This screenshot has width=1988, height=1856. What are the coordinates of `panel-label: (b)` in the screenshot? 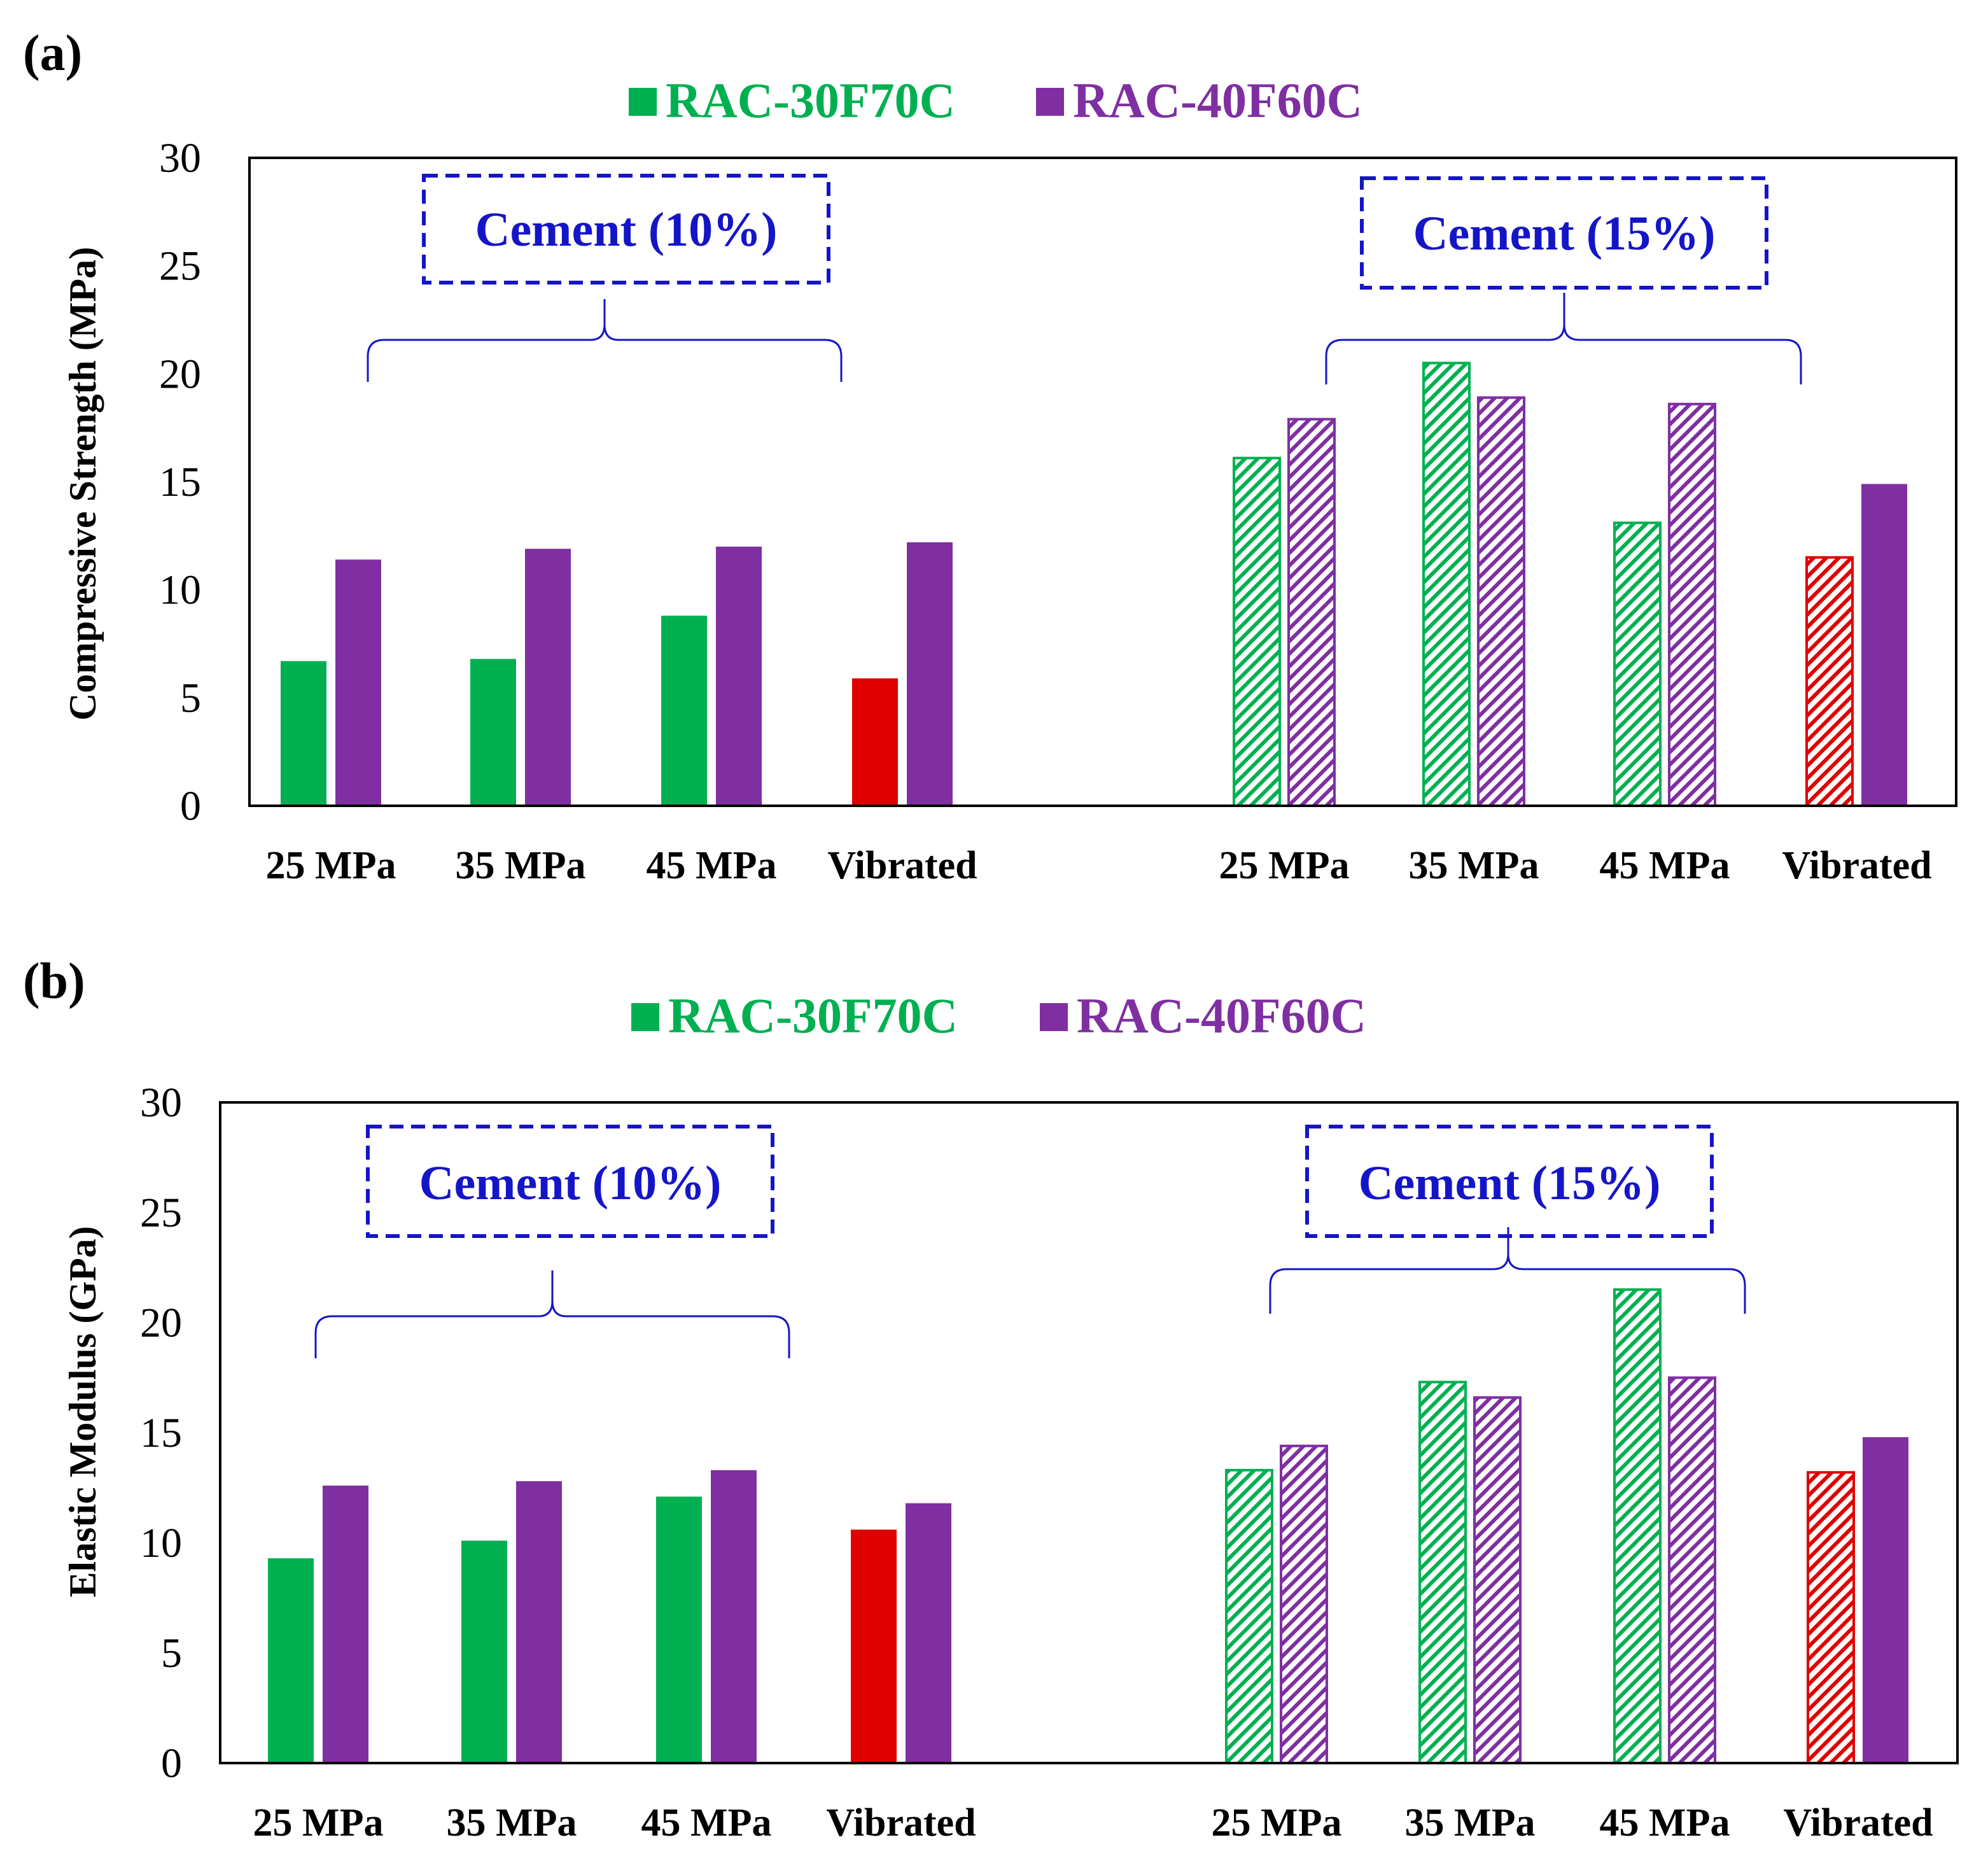 It's located at (54, 981).